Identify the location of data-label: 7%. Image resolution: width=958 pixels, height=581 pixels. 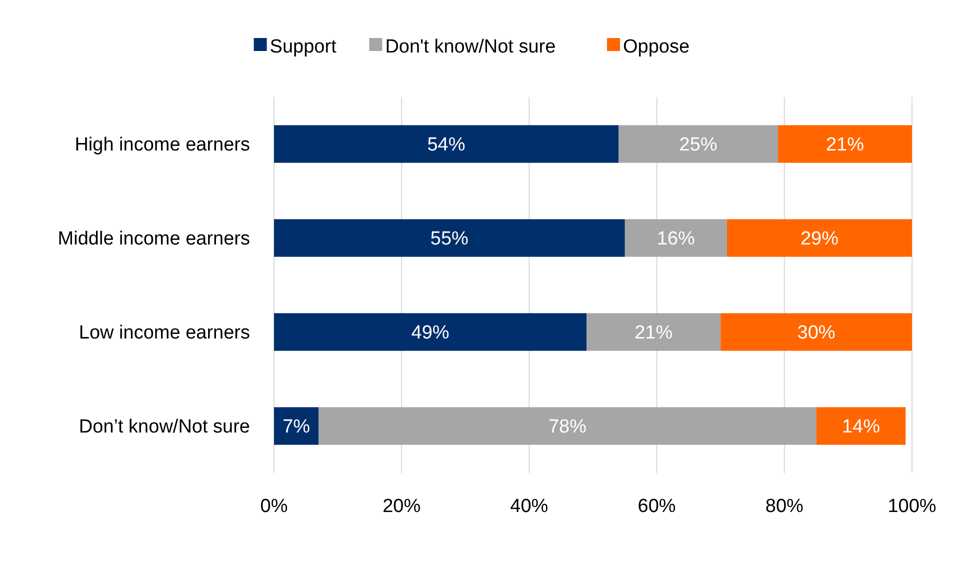
(296, 427).